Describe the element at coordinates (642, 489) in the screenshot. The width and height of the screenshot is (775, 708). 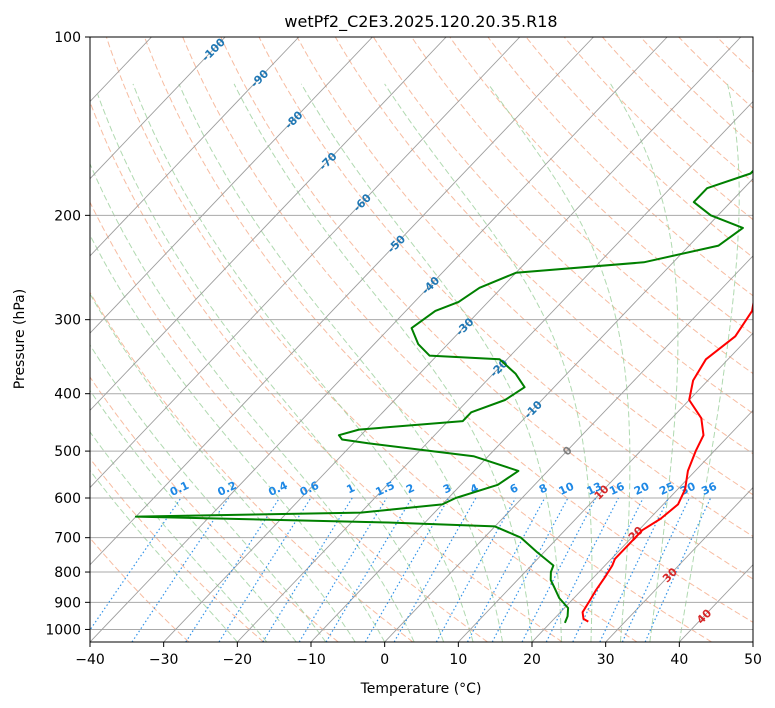
I see `mixing-ratio-label: 20` at that location.